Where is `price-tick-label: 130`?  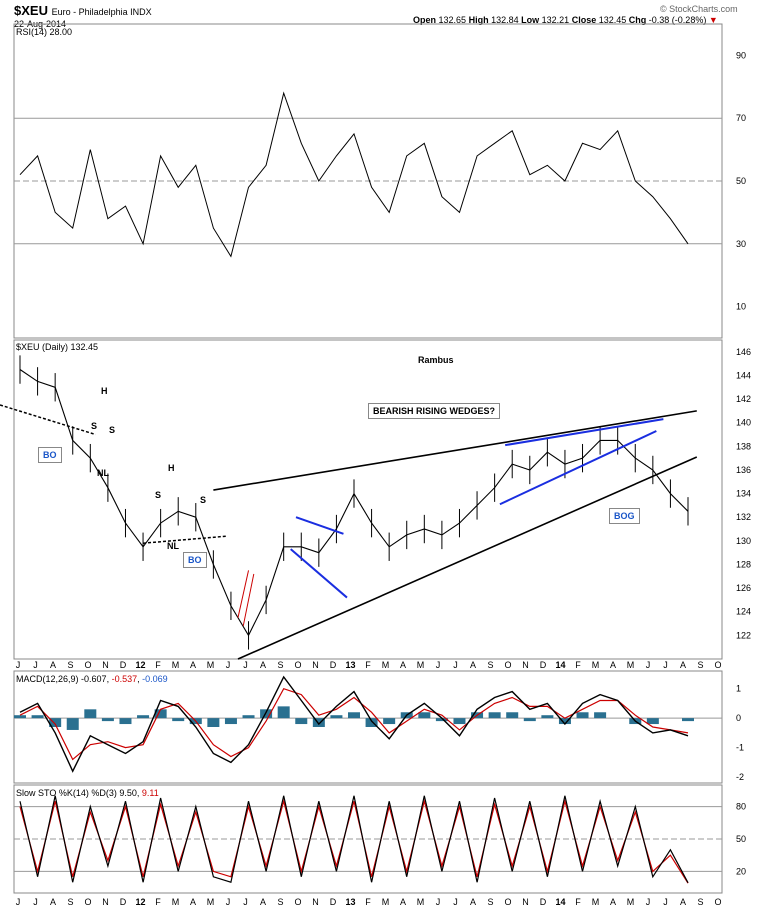
price-tick-label: 130 is located at coordinates (743, 541).